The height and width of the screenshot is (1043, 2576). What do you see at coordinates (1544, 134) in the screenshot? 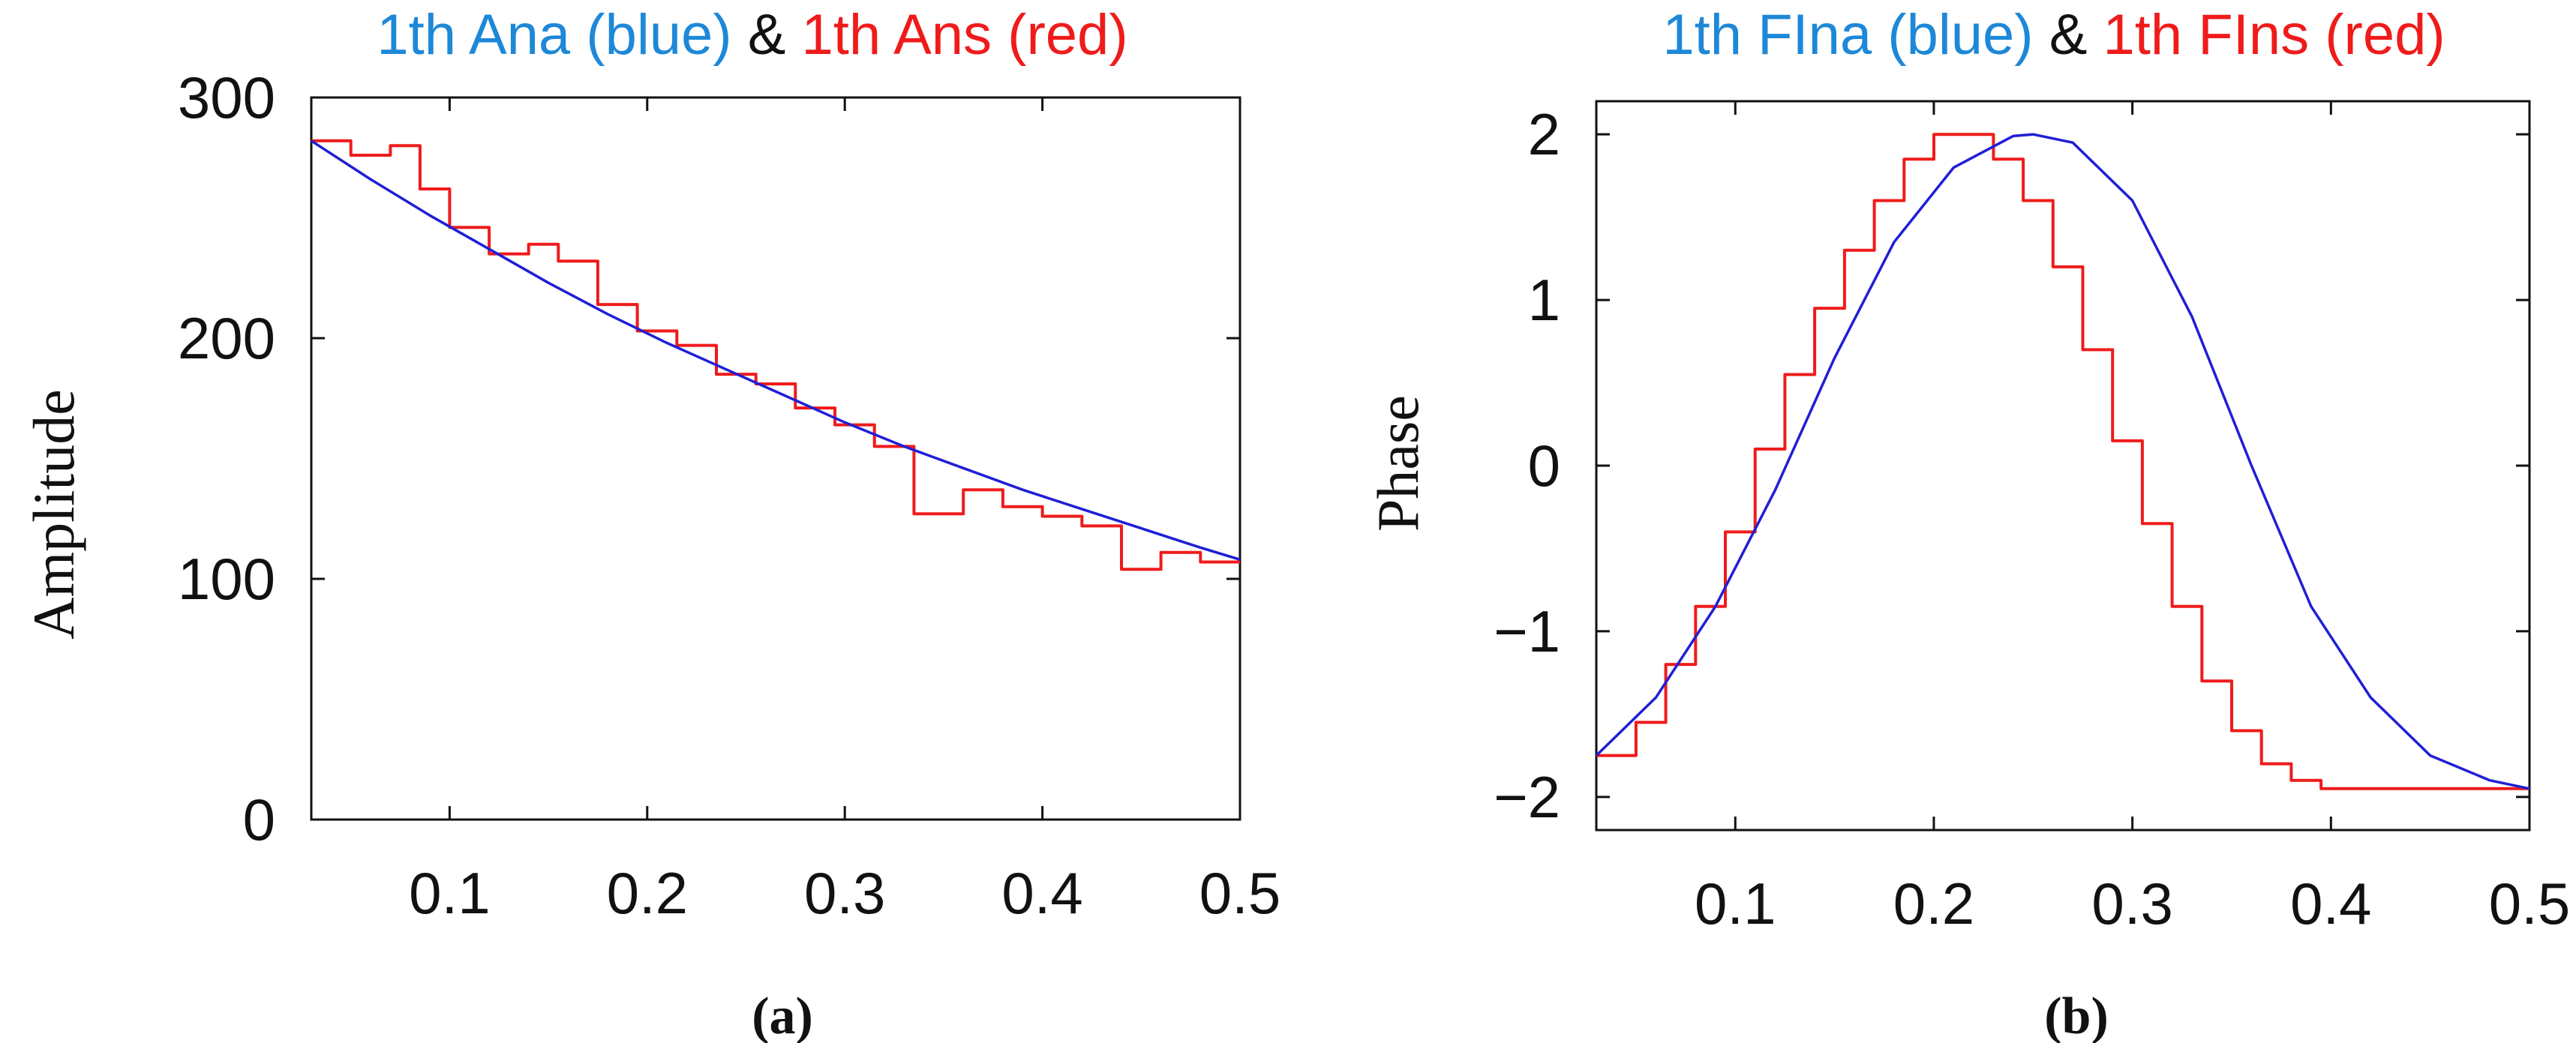
I see `y-tick-label-b-0: 2` at bounding box center [1544, 134].